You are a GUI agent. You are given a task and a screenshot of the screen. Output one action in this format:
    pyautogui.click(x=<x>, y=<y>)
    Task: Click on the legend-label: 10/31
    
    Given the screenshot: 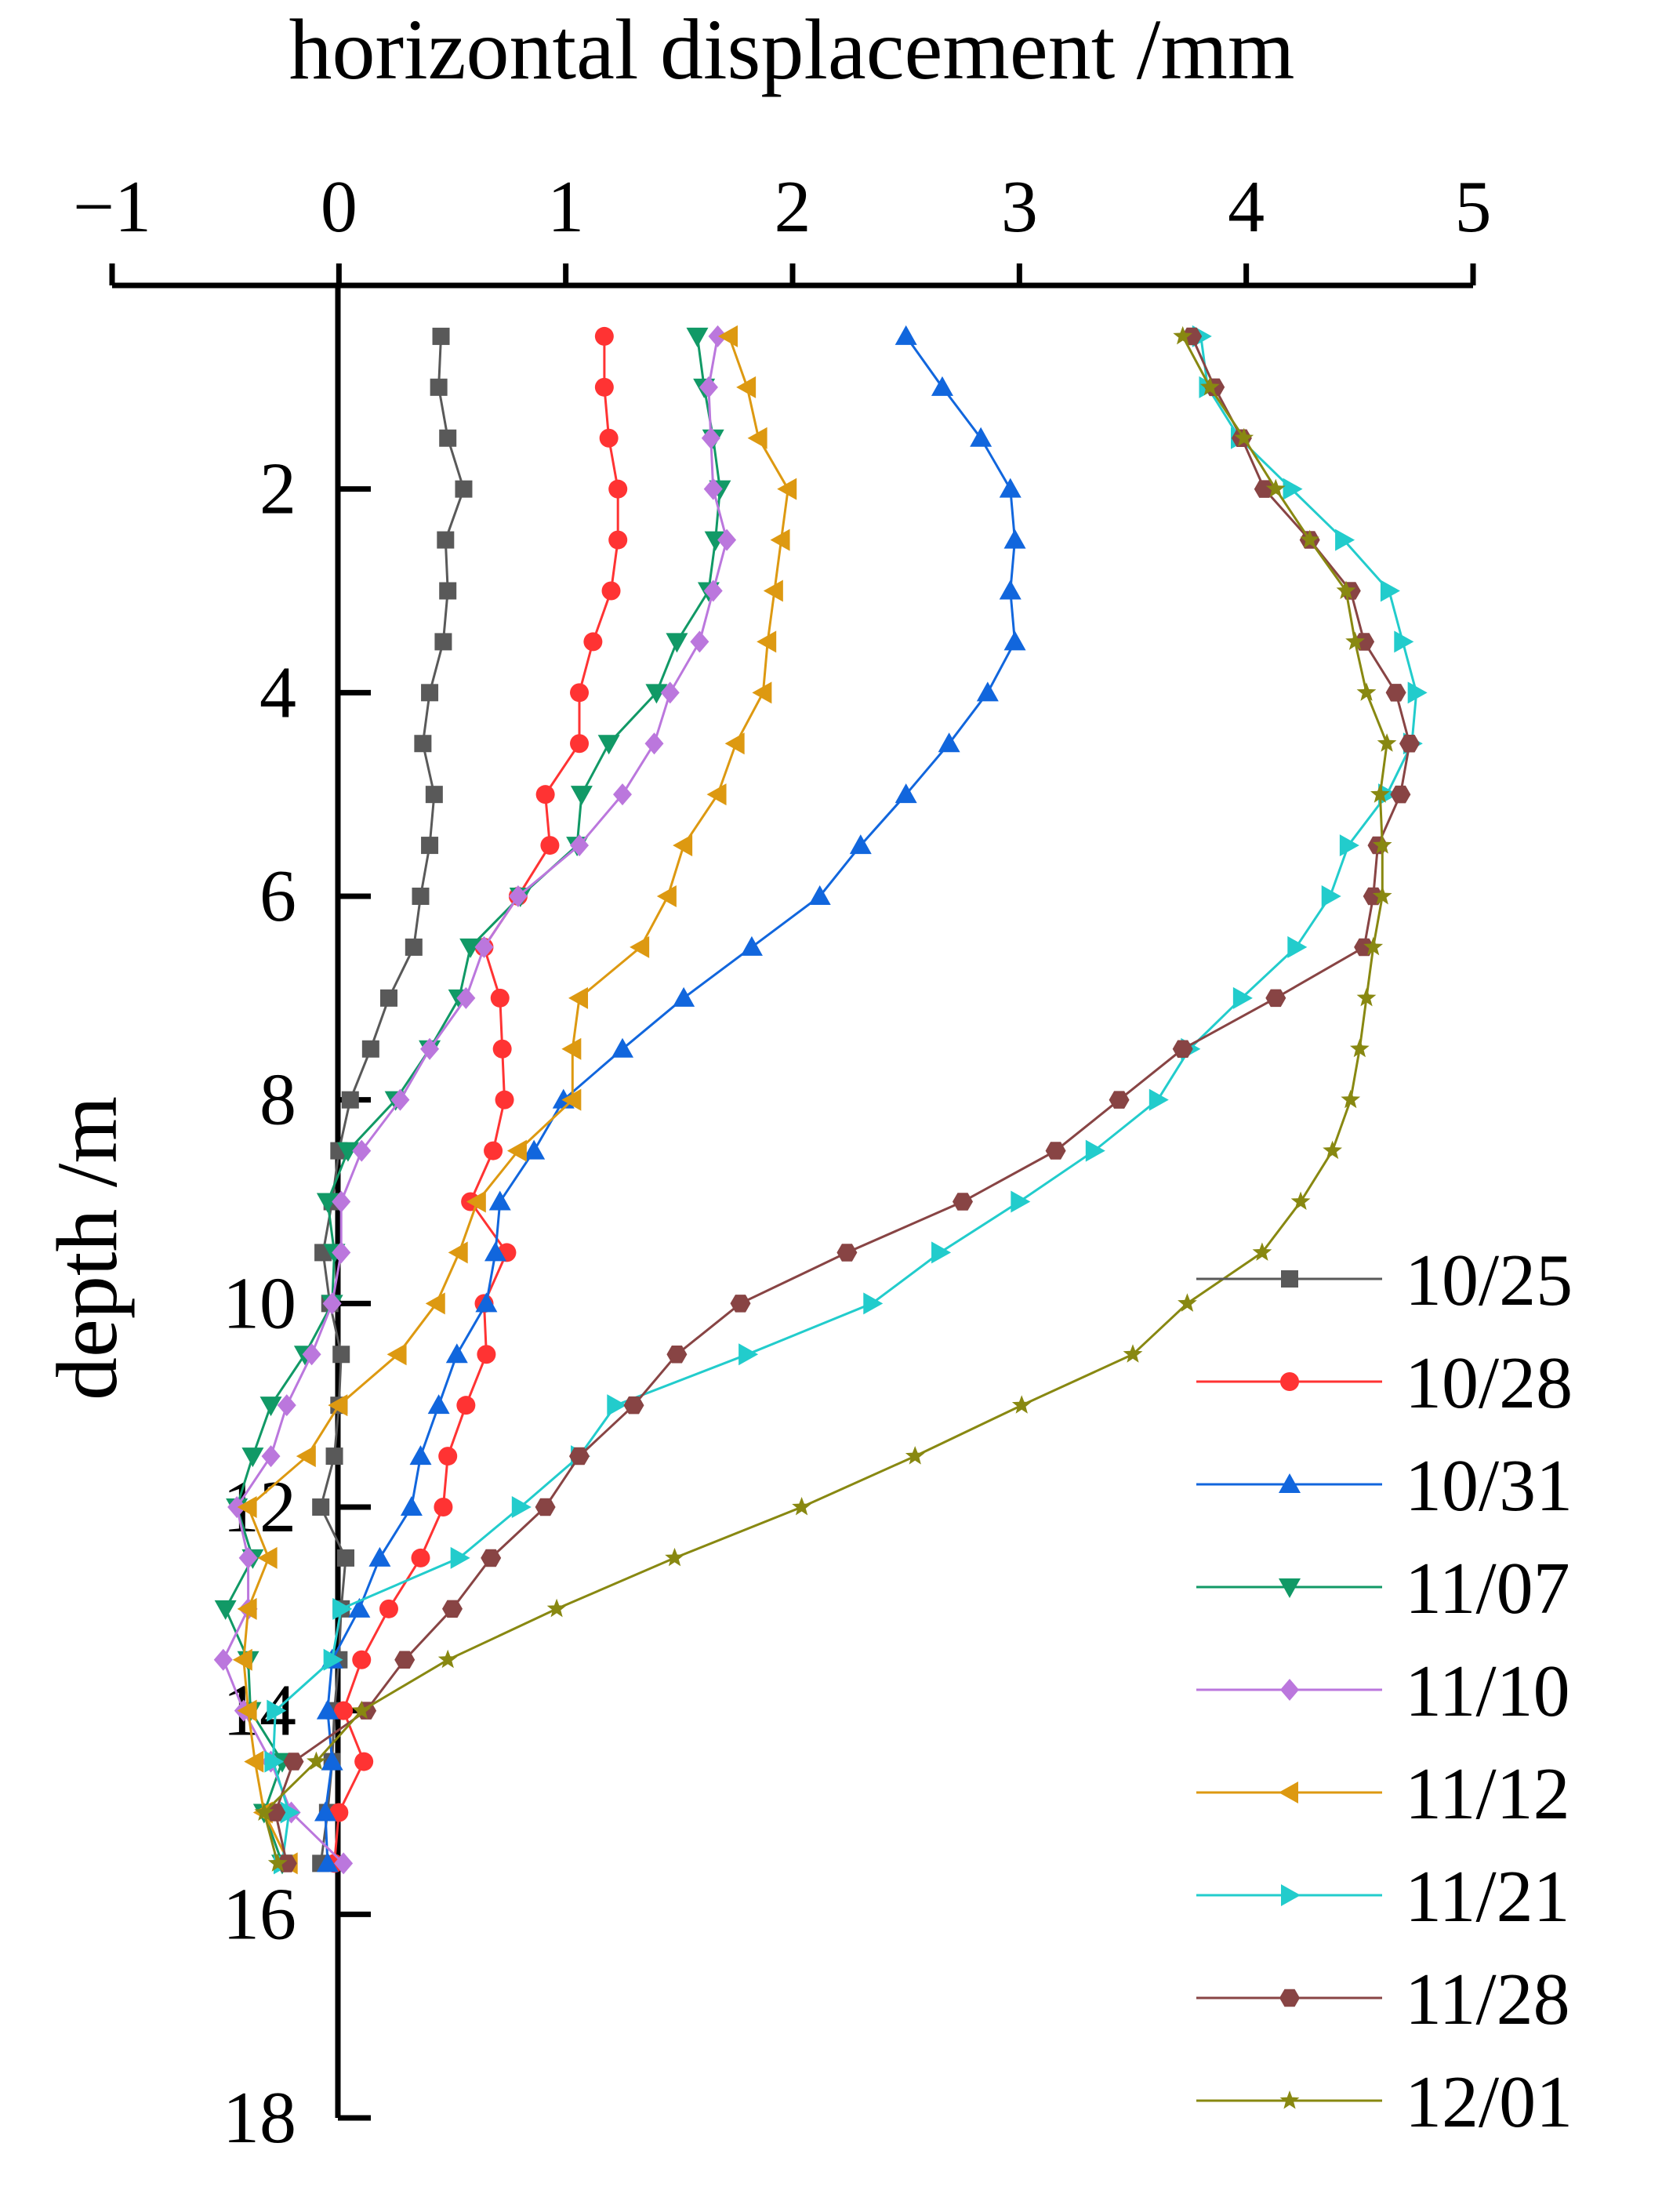 What is the action you would take?
    pyautogui.click(x=1489, y=1486)
    